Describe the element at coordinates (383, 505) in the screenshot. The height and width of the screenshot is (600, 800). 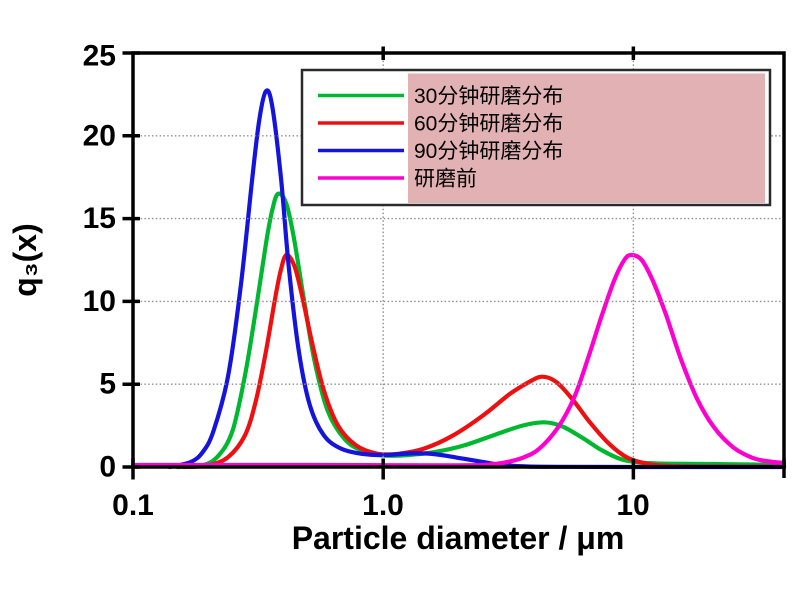
I see `x-tick-label-1.0: 1.0` at that location.